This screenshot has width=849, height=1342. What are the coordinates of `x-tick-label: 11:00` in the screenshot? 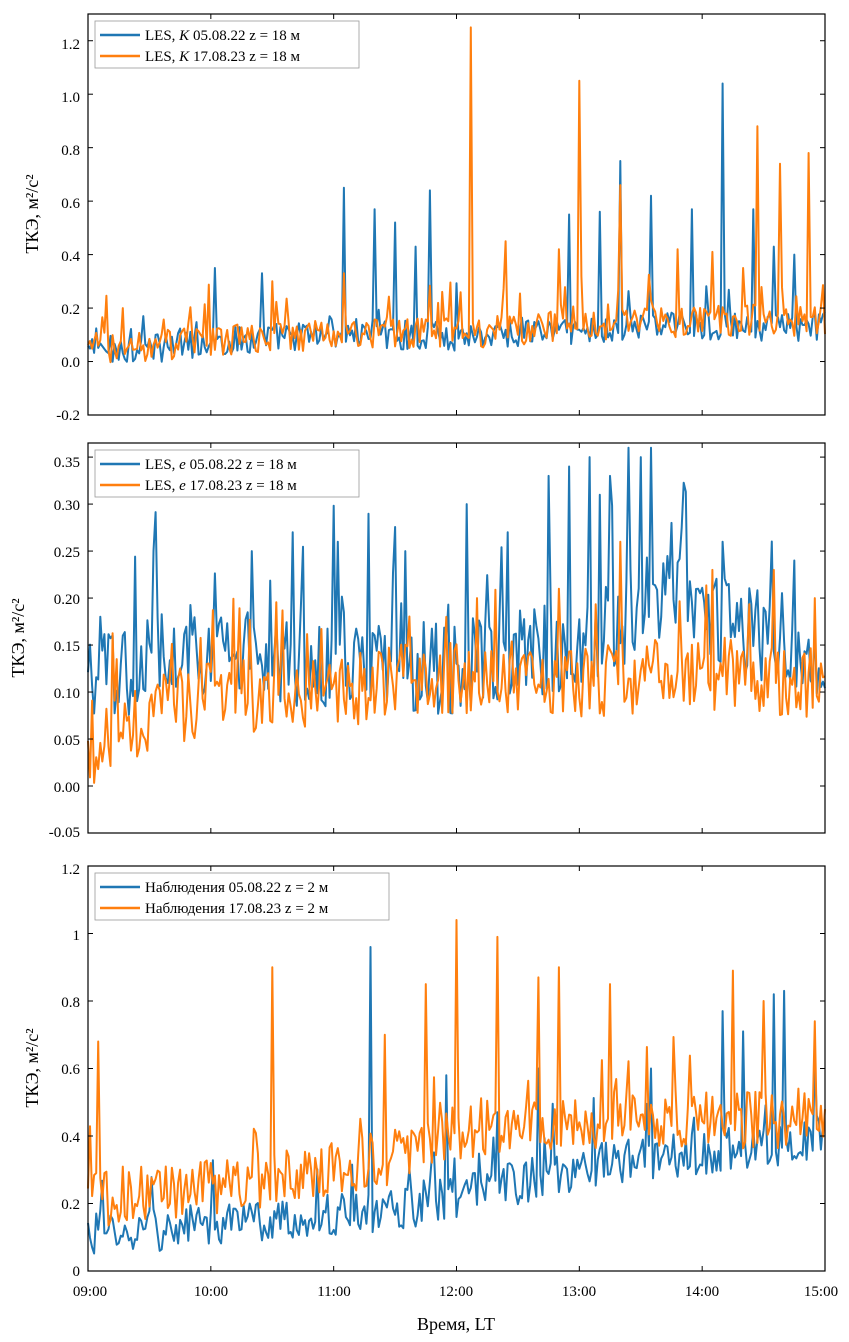 It's located at (334, 1292).